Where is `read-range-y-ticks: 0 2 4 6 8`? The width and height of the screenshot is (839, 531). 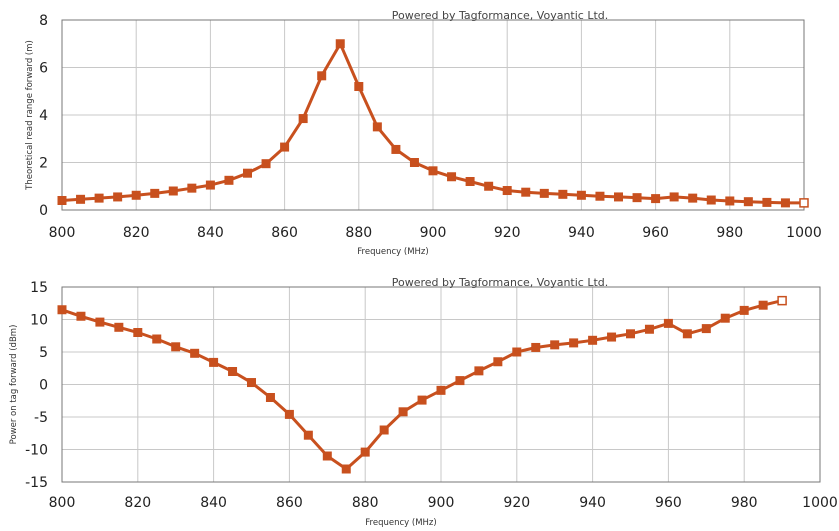 read-range-y-ticks: 0 2 4 6 8 is located at coordinates (43, 116).